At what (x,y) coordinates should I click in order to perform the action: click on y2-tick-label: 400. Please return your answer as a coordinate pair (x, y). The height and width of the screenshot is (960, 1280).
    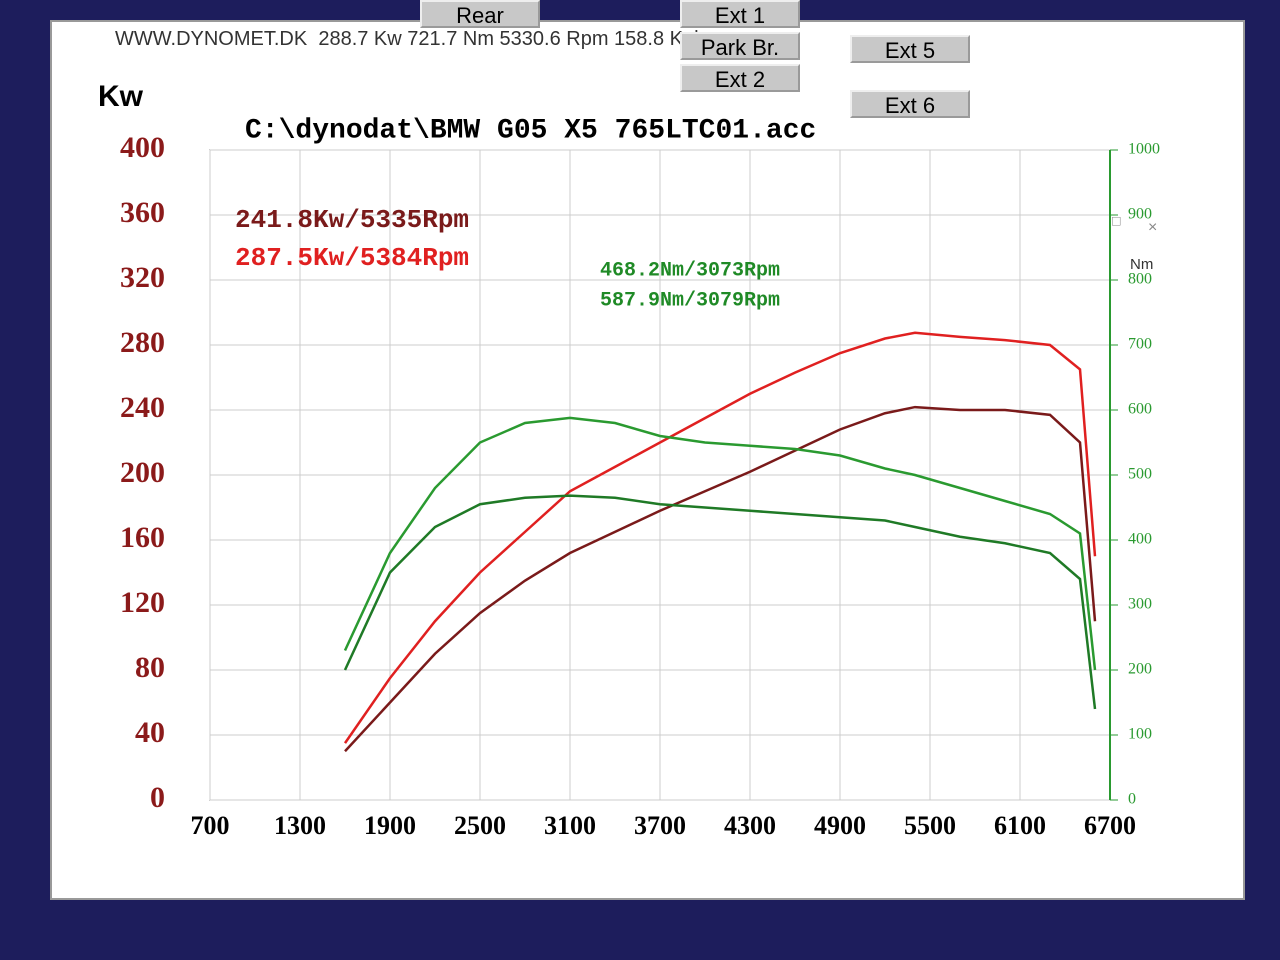
    Looking at the image, I should click on (1140, 539).